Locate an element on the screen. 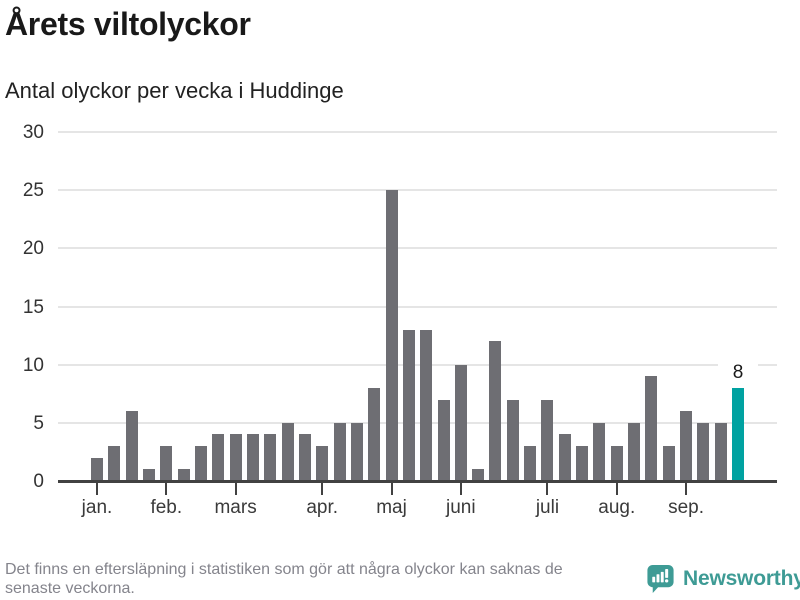 This screenshot has height=600, width=800. month-tick-feb is located at coordinates (166, 489).